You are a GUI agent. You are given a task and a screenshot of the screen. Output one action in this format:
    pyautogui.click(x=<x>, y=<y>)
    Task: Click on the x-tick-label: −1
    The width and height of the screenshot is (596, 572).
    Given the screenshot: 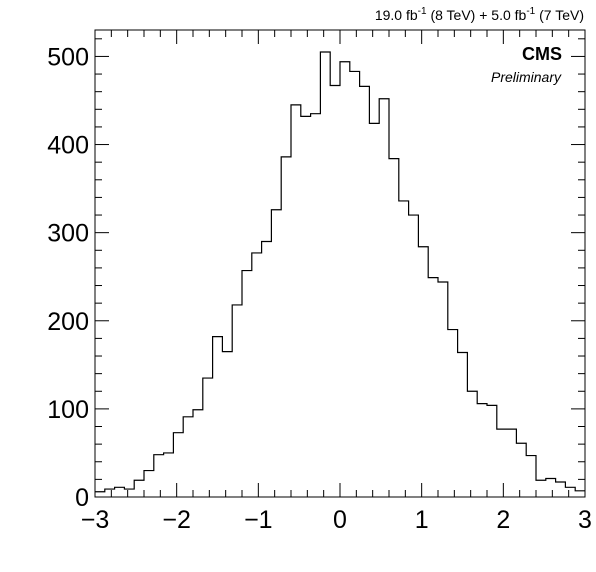 What is the action you would take?
    pyautogui.click(x=258, y=520)
    